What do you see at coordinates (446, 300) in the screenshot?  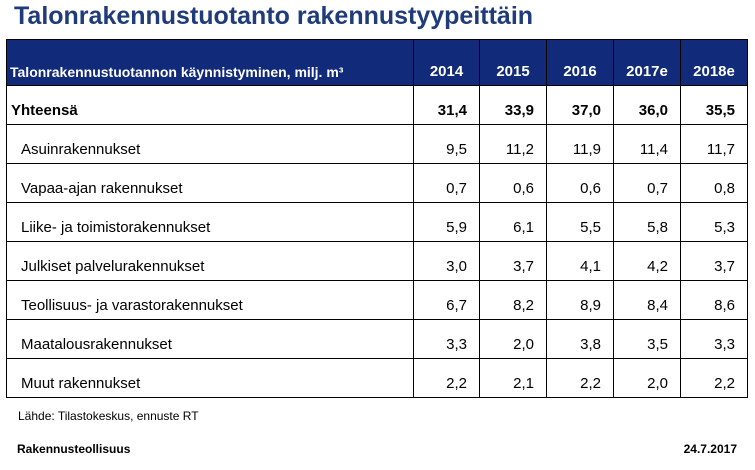 I see `cell-value: 6,7` at bounding box center [446, 300].